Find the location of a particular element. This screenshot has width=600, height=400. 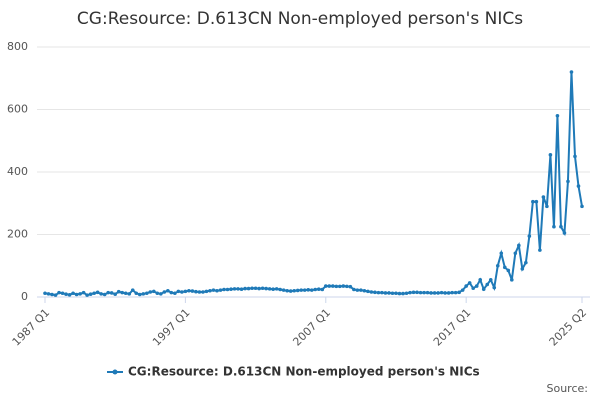

x-tick-label: 1997 Q1 is located at coordinates (171, 327).